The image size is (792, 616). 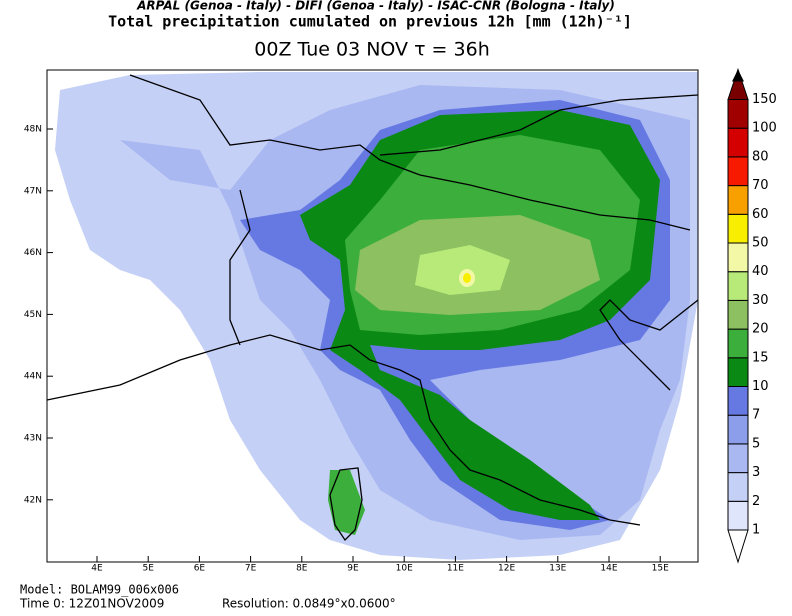 What do you see at coordinates (764, 128) in the screenshot?
I see `colorbar-label: 100` at bounding box center [764, 128].